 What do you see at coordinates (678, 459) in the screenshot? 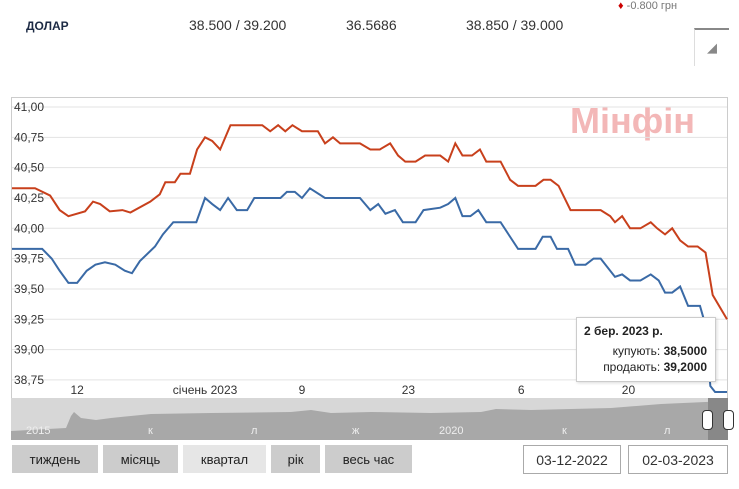
I see `date-to-input: 02-03-2023` at bounding box center [678, 459].